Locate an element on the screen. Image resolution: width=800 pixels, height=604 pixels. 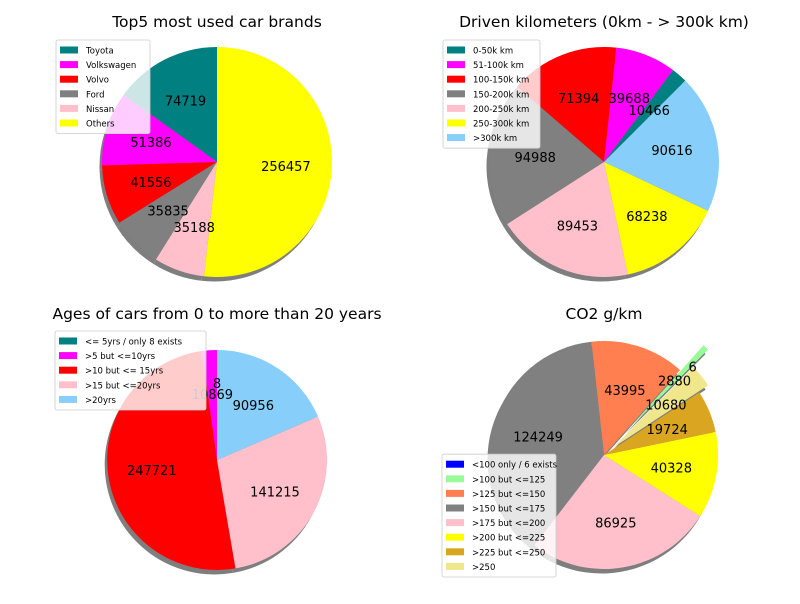
slice-value-label: 90616 is located at coordinates (671, 151).